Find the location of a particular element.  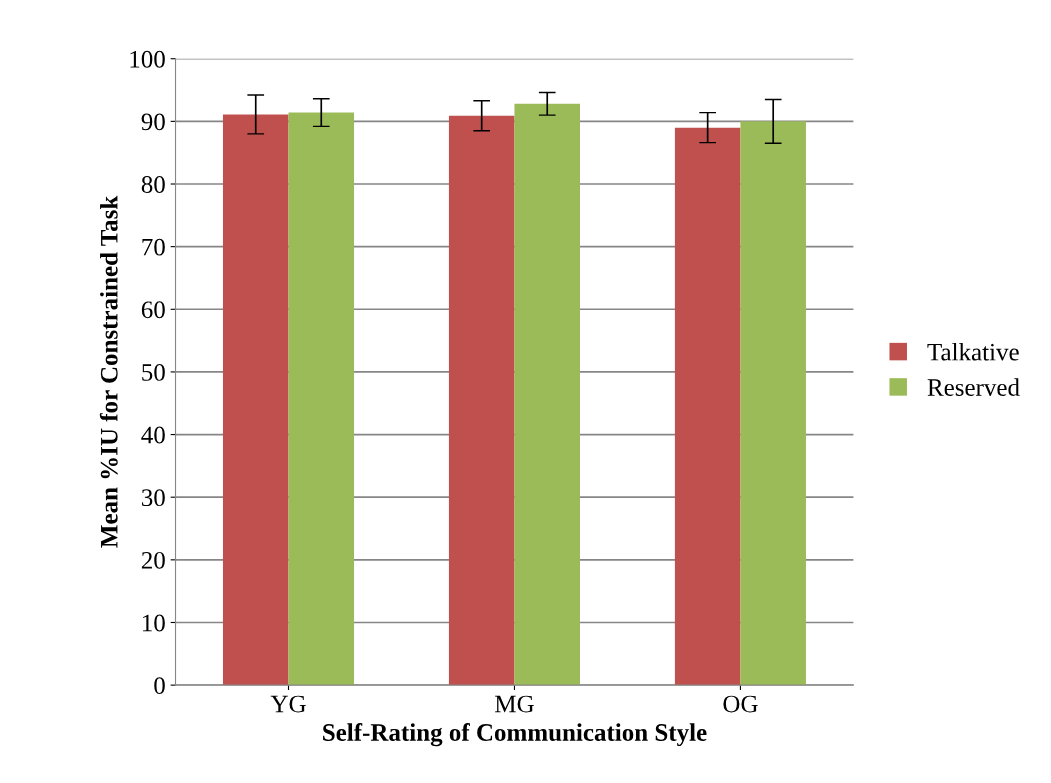

y-tick-label: 90 is located at coordinates (153, 122).